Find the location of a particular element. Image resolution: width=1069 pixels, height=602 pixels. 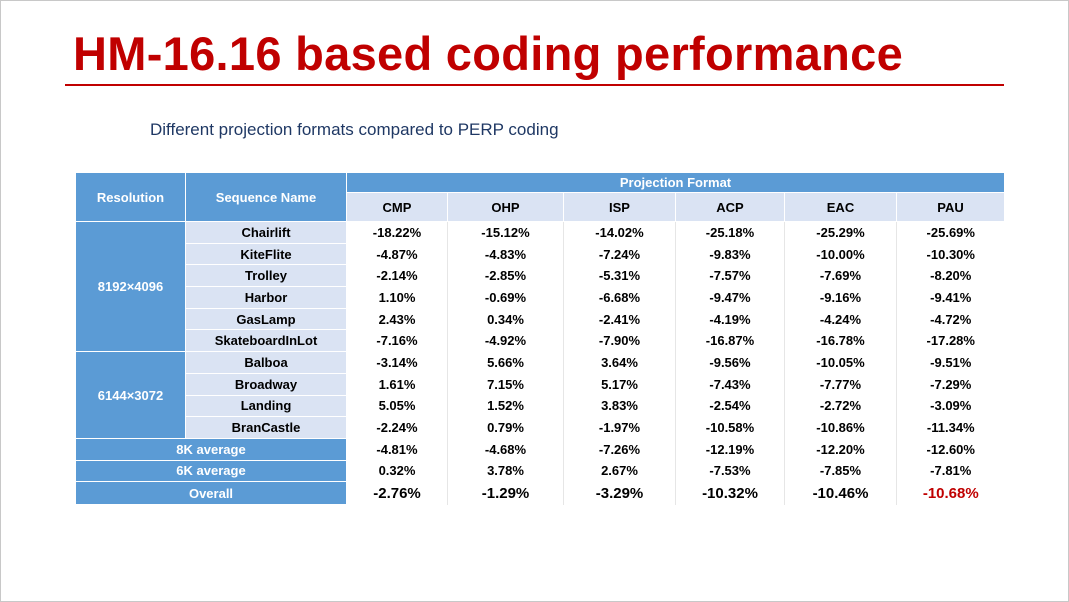

value-cell: -3.14% is located at coordinates (397, 362).